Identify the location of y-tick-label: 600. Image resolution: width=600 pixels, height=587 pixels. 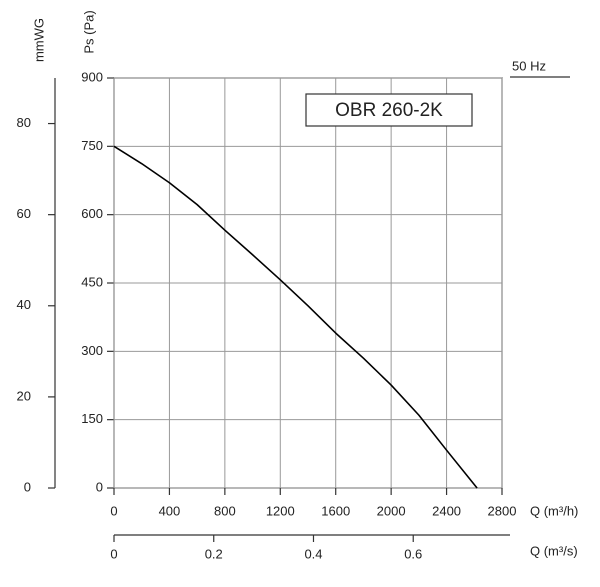
(92, 213).